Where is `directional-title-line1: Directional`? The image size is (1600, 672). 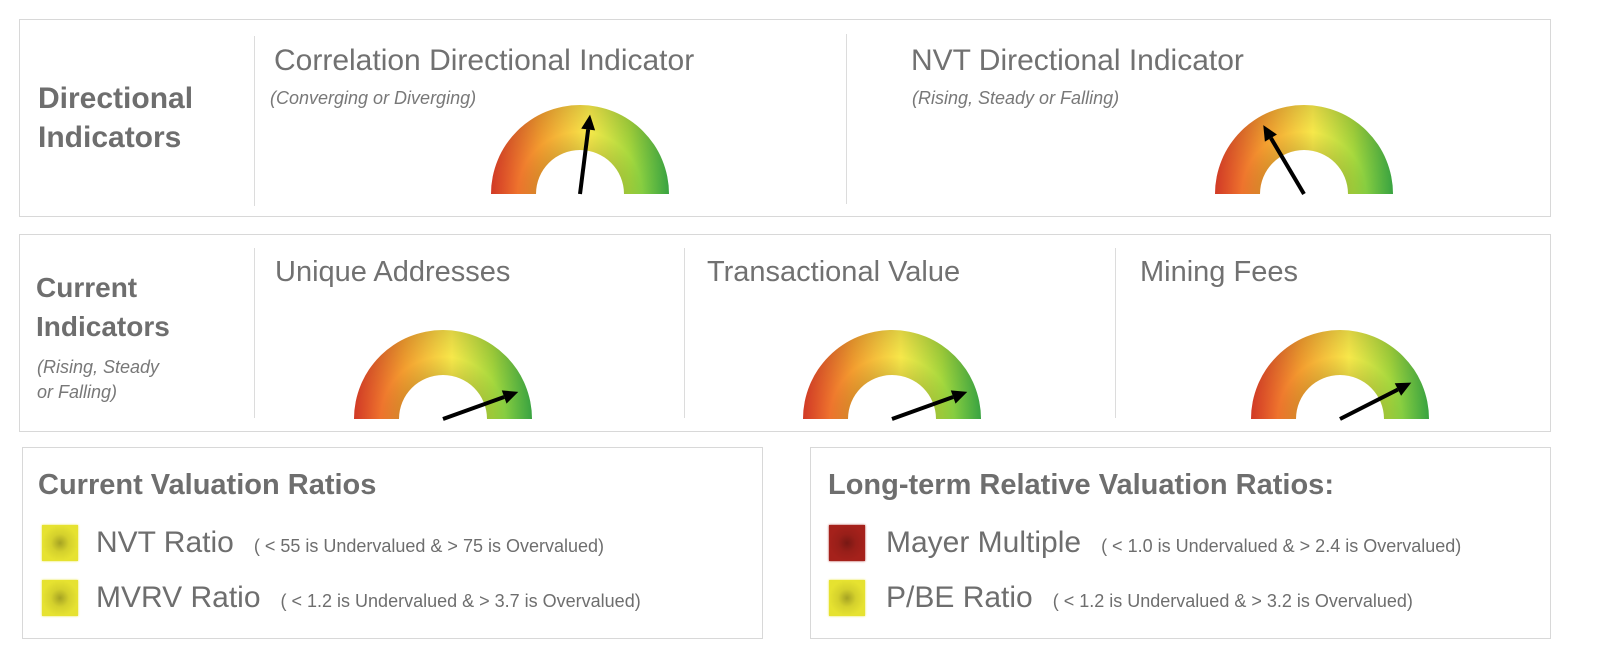
directional-title-line1: Directional is located at coordinates (116, 98).